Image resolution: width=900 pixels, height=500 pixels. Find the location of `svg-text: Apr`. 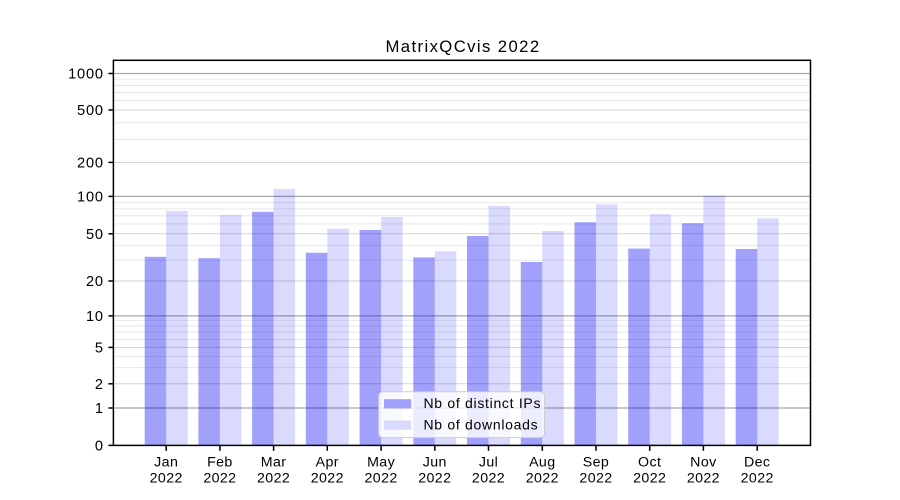

svg-text: Apr is located at coordinates (327, 463).